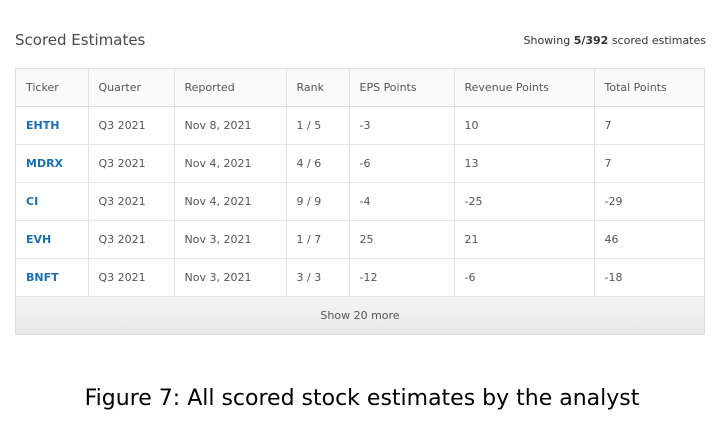  I want to click on column-header-rank: Rank, so click(318, 88).